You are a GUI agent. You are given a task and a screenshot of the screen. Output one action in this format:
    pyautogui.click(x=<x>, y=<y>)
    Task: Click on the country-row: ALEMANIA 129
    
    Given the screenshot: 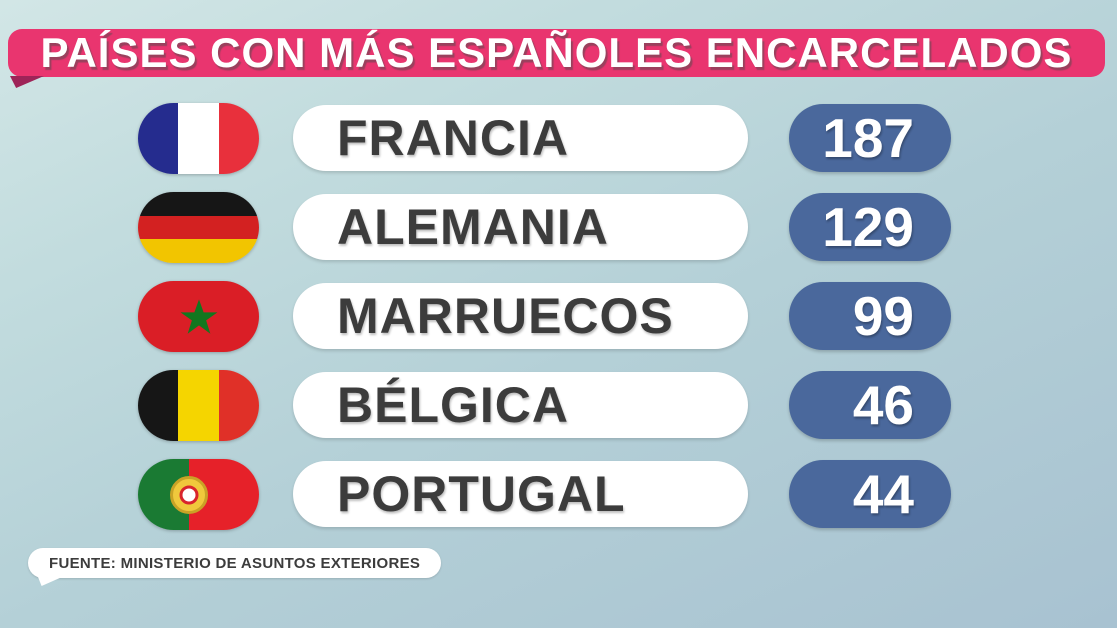 What is the action you would take?
    pyautogui.click(x=558, y=227)
    